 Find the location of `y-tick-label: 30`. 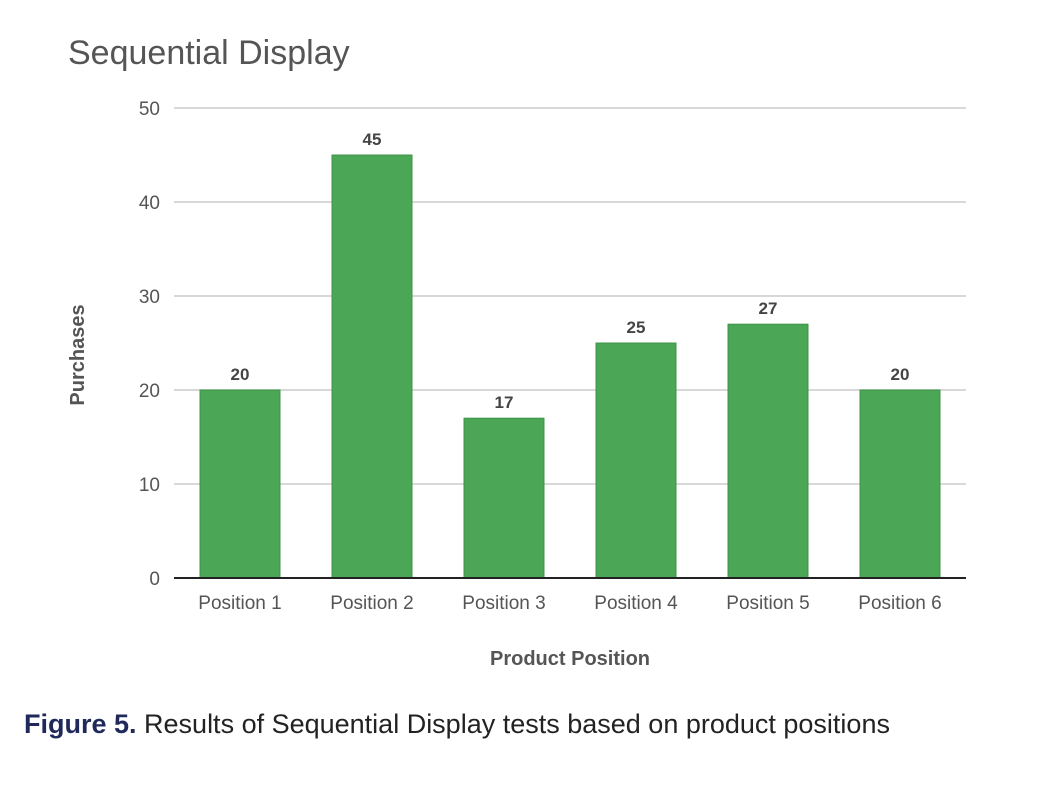

y-tick-label: 30 is located at coordinates (149, 297).